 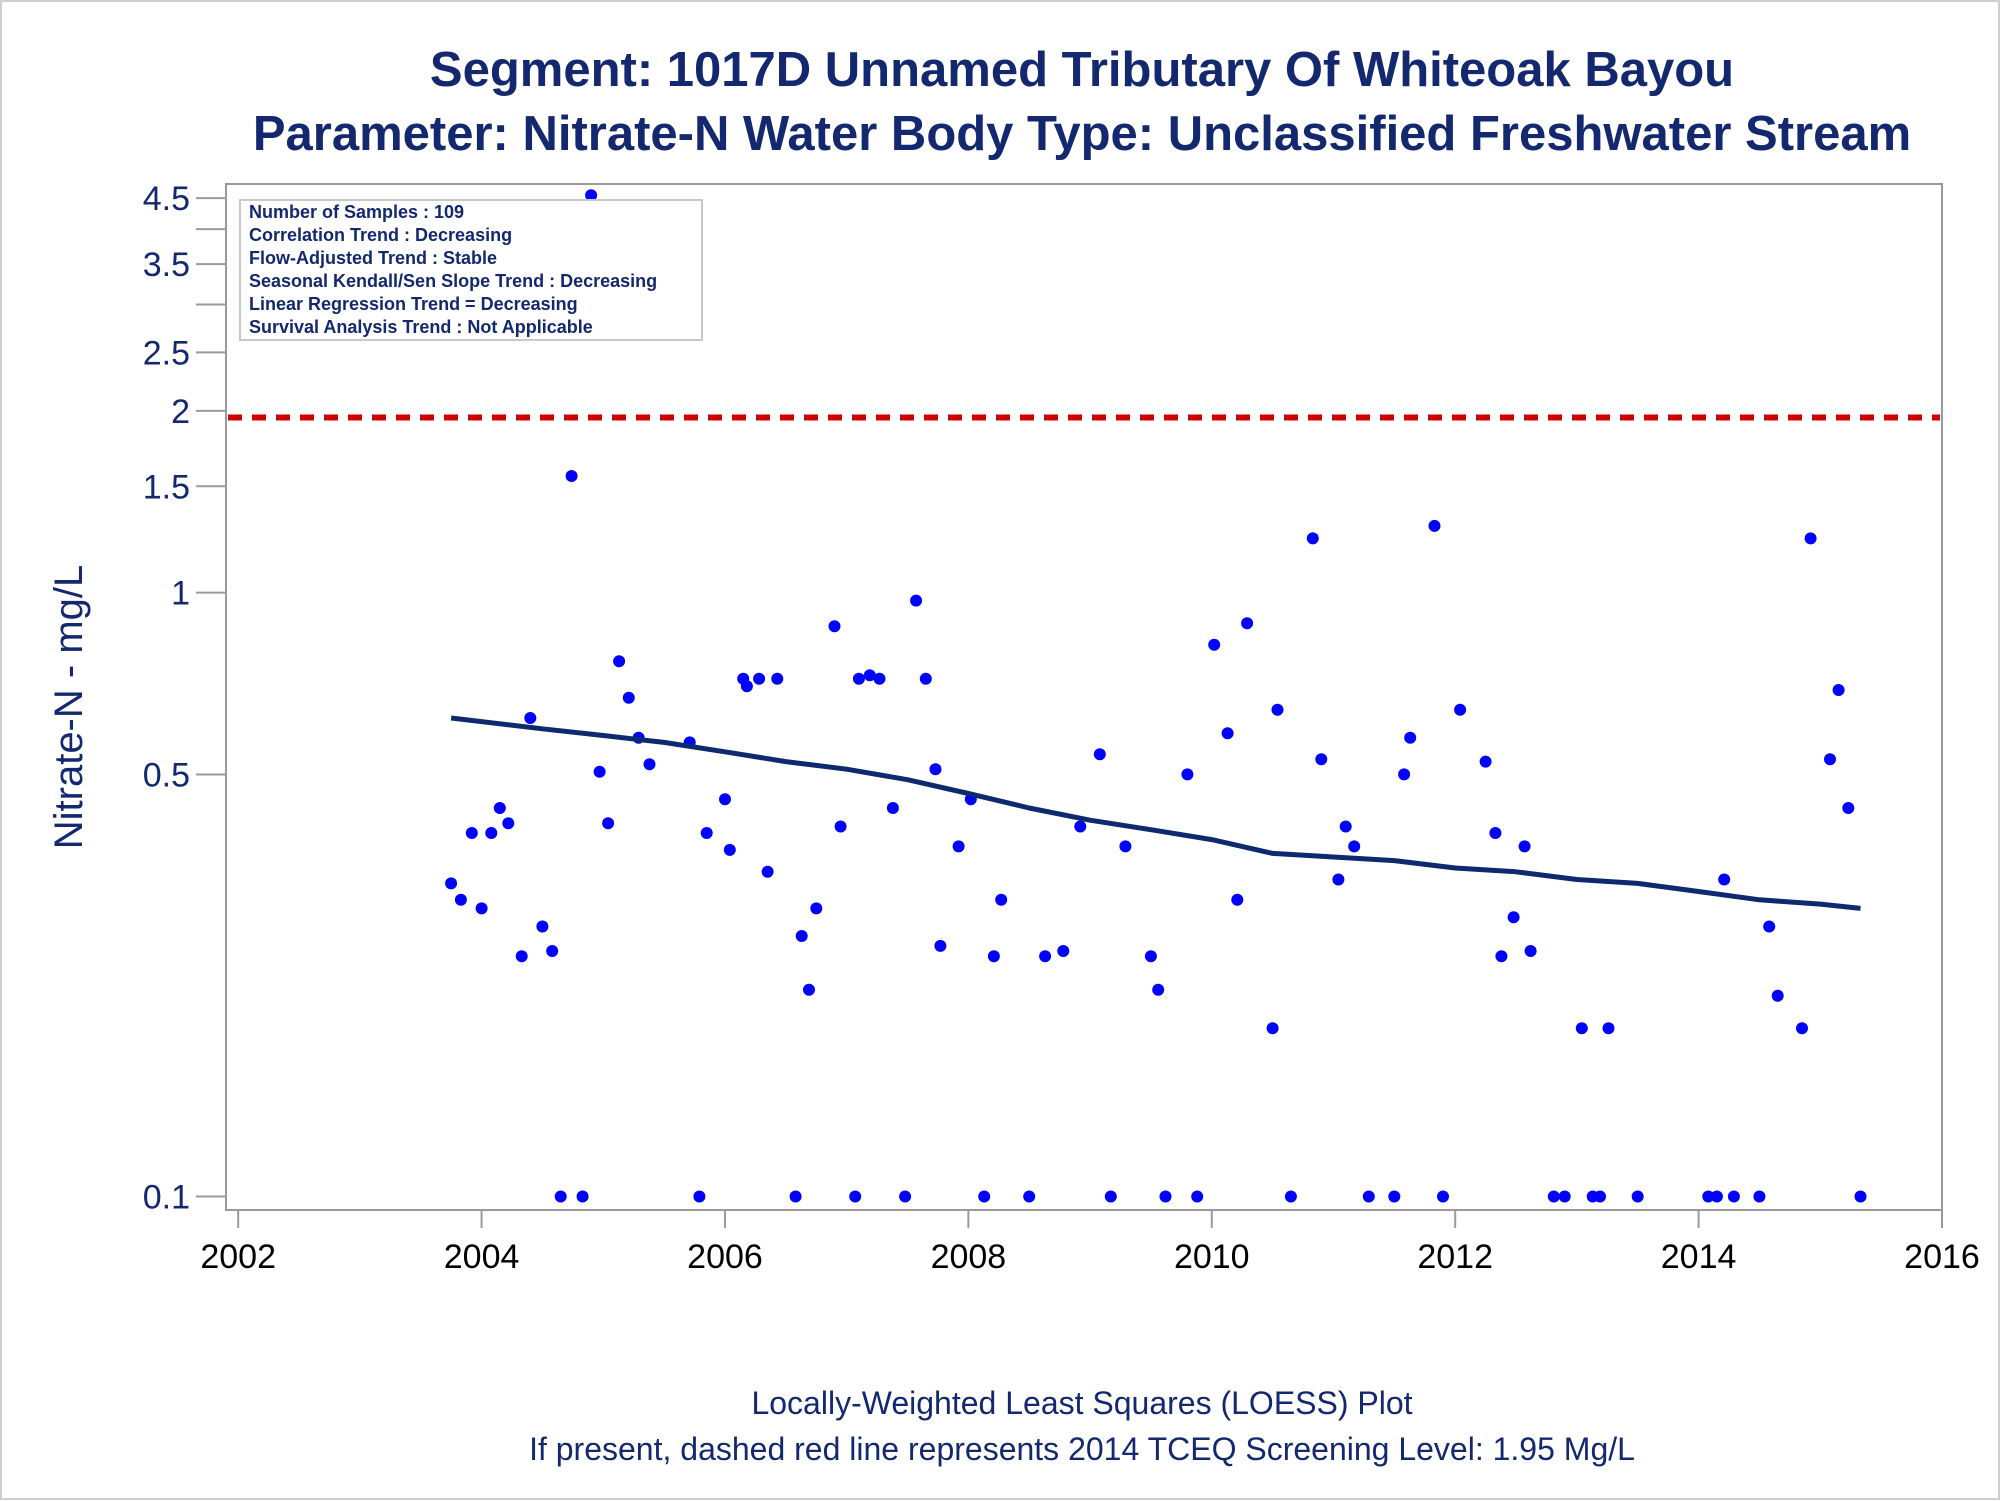 I want to click on info-box-frame, so click(x=471, y=270).